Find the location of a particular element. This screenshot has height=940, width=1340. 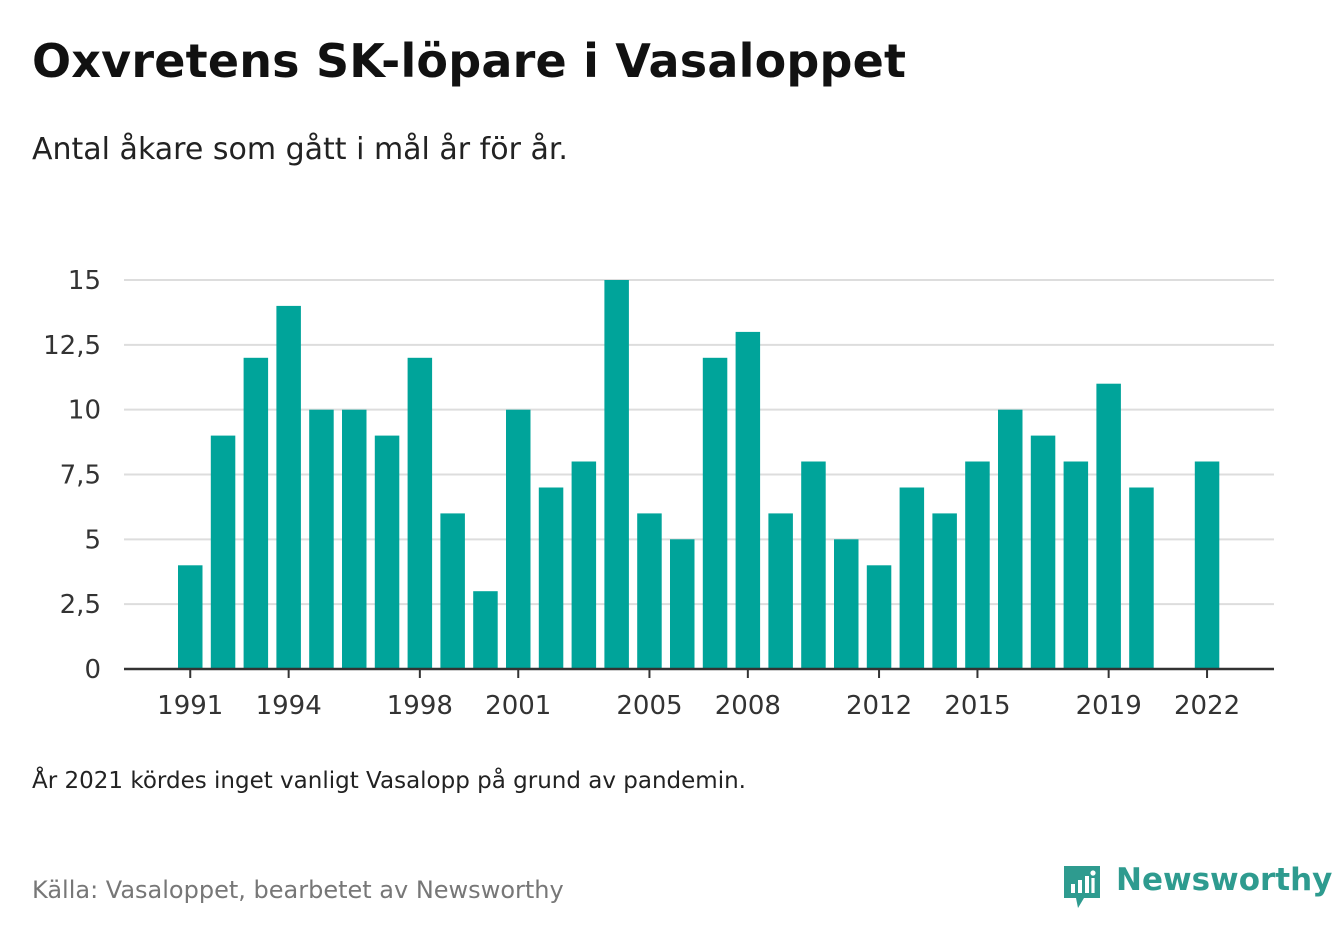

bar-2016 is located at coordinates (1010, 539).